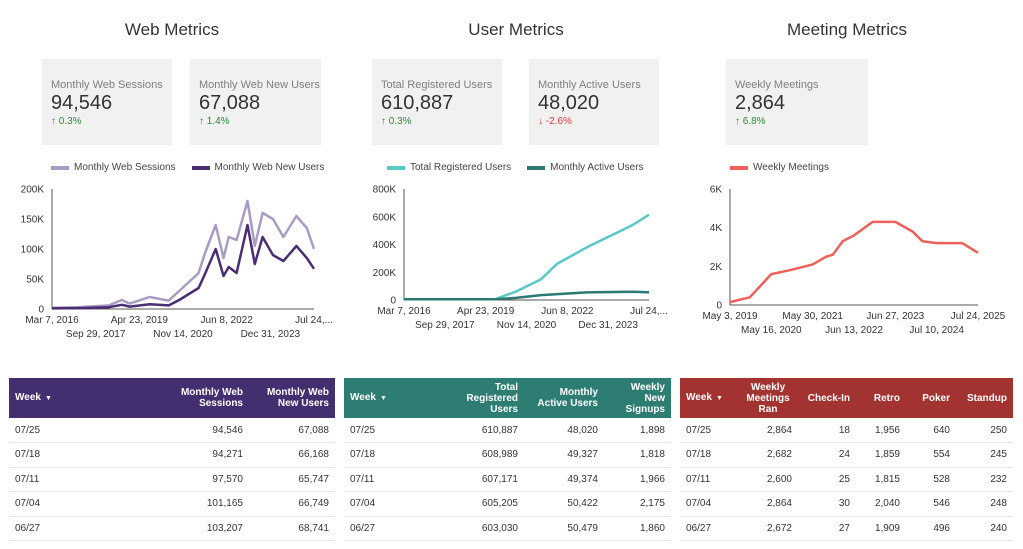  Describe the element at coordinates (172, 479) in the screenshot. I see `table-row: 07/11 97,570 65,747` at that location.